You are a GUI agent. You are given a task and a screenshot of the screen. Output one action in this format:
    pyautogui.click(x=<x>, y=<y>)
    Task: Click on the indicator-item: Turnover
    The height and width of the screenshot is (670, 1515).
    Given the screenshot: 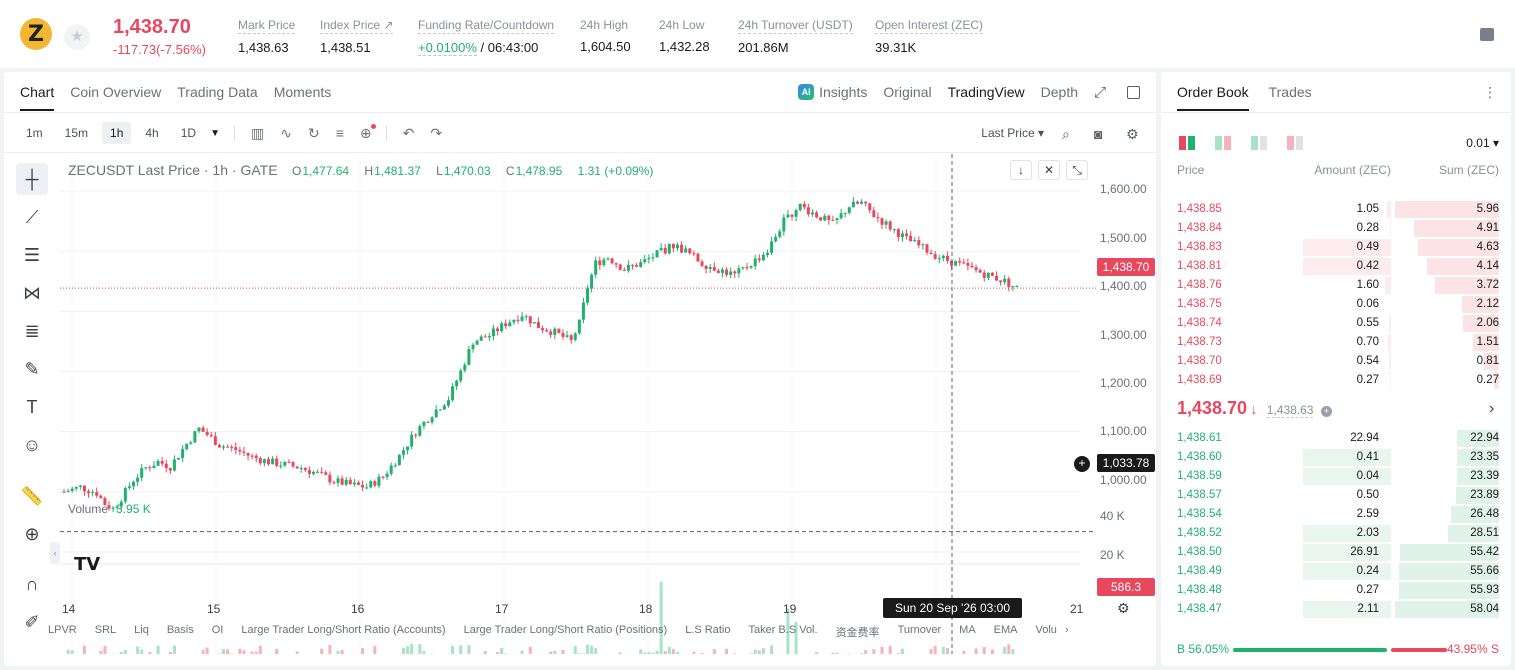 What is the action you would take?
    pyautogui.click(x=919, y=630)
    